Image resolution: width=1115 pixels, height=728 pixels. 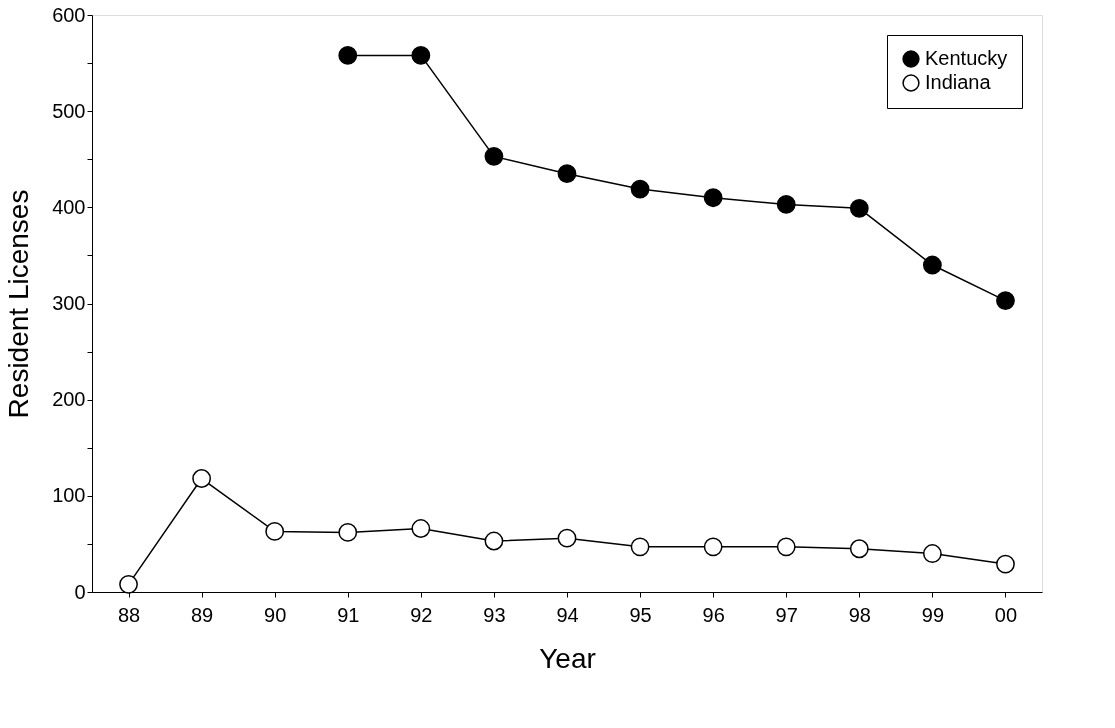 What do you see at coordinates (786, 614) in the screenshot?
I see `x-tick-label: 97` at bounding box center [786, 614].